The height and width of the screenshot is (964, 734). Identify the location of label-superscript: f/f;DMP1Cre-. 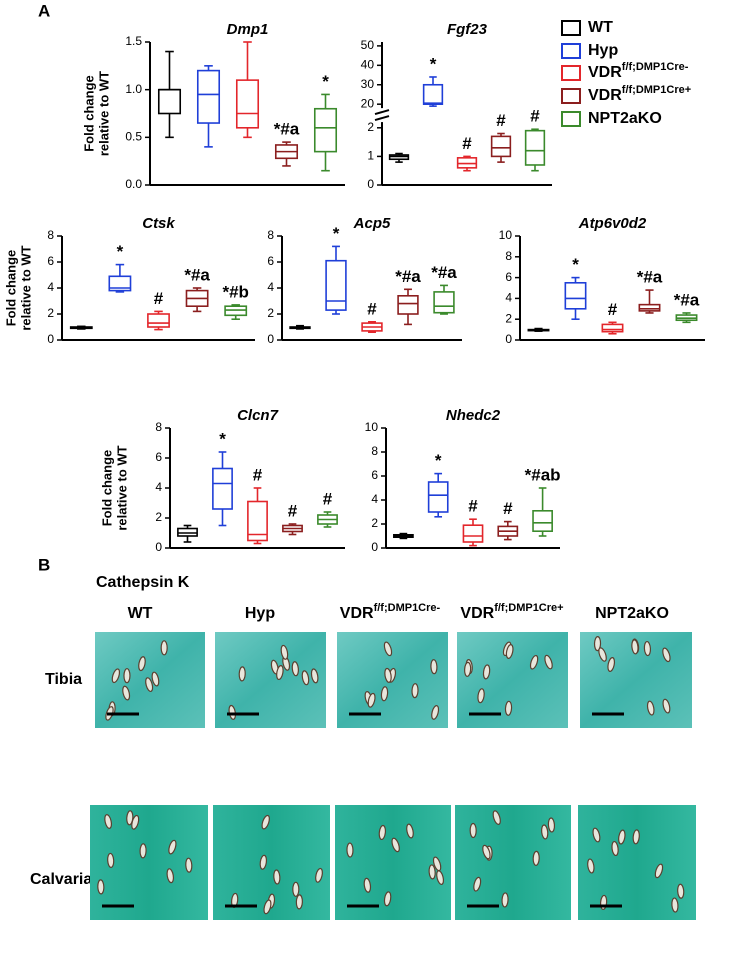
(655, 67).